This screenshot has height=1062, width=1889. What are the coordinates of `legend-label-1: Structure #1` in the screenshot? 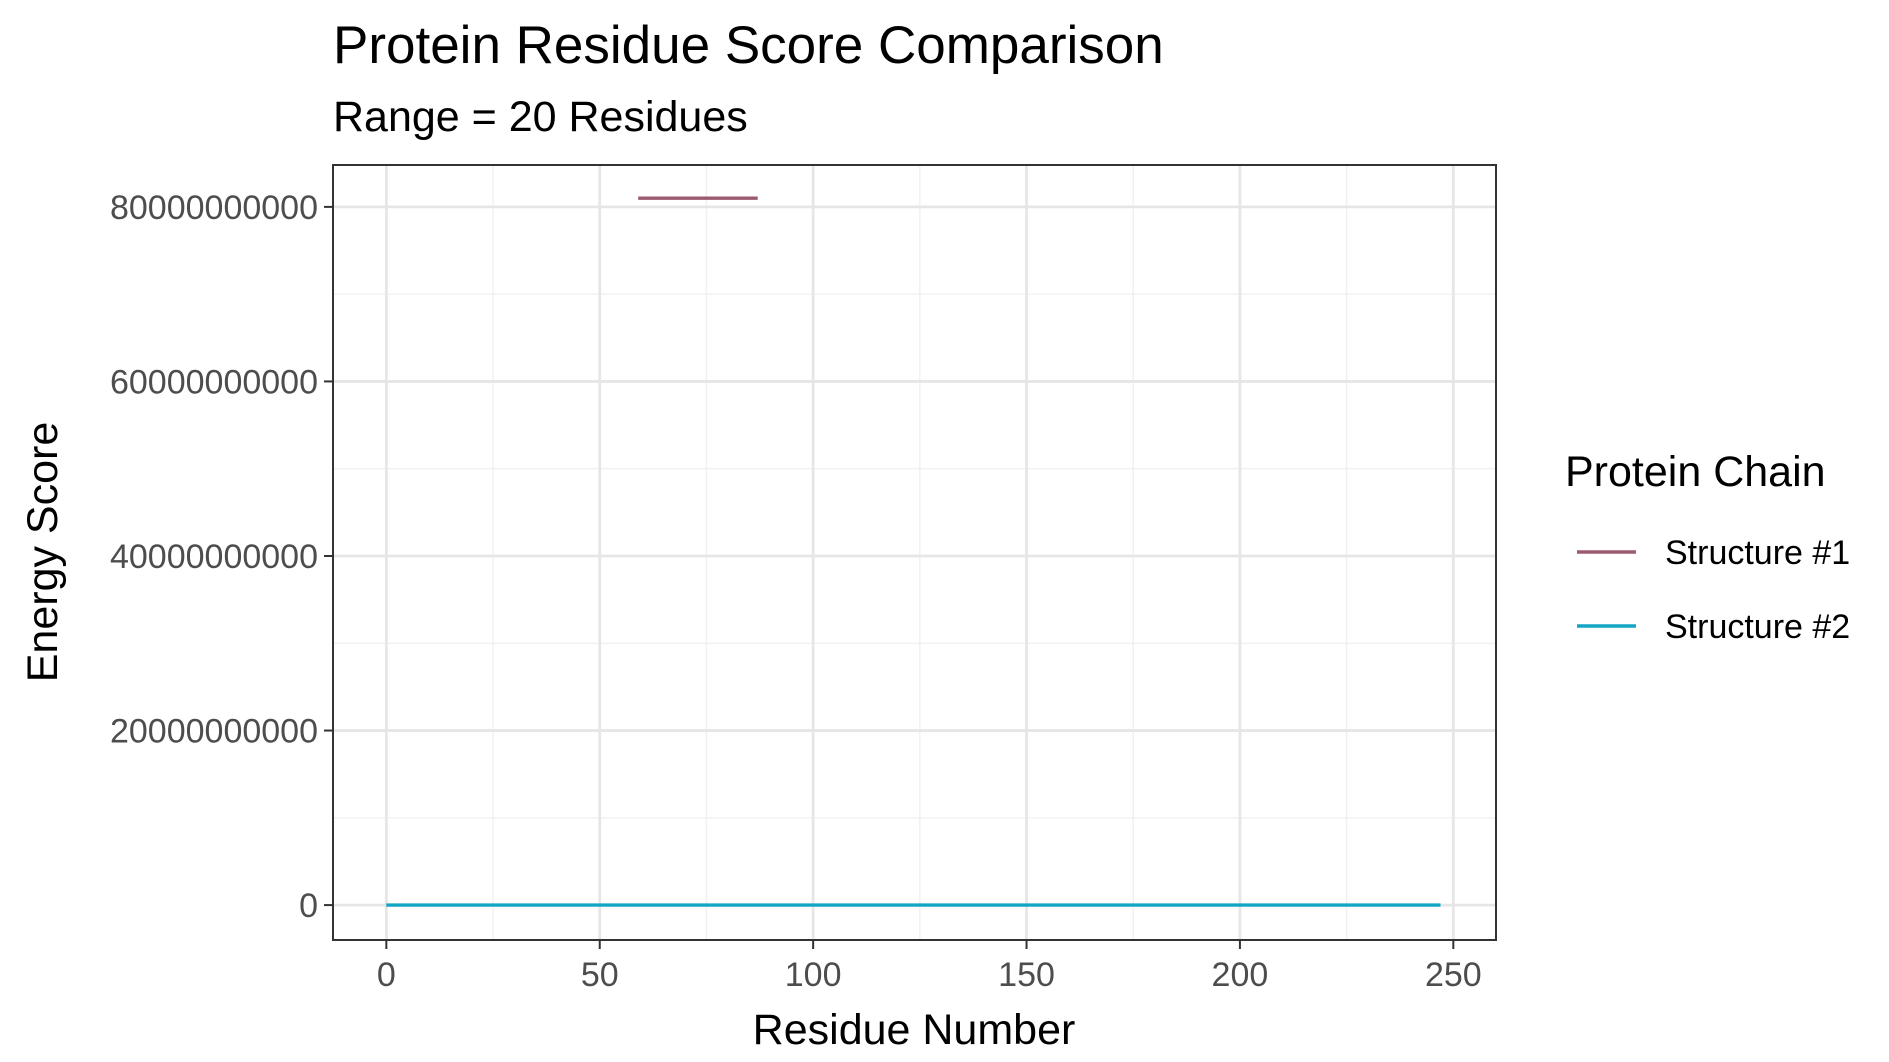 It's located at (1757, 553).